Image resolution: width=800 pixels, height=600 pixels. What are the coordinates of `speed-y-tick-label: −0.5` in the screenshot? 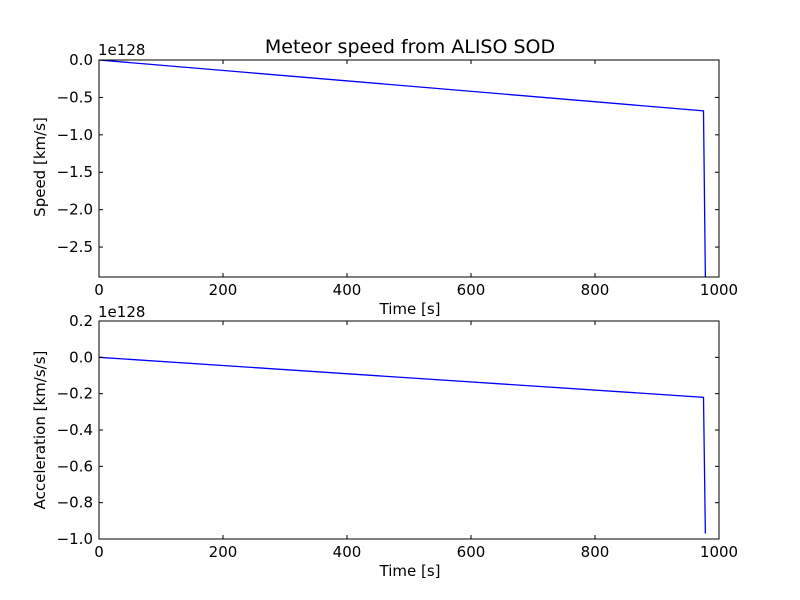 It's located at (75, 97).